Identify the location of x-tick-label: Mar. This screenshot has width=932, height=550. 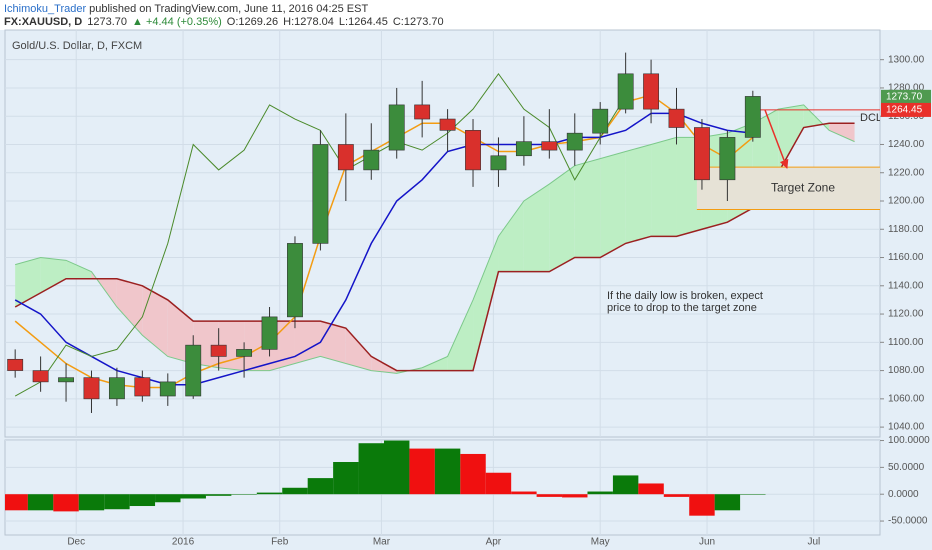
(382, 542).